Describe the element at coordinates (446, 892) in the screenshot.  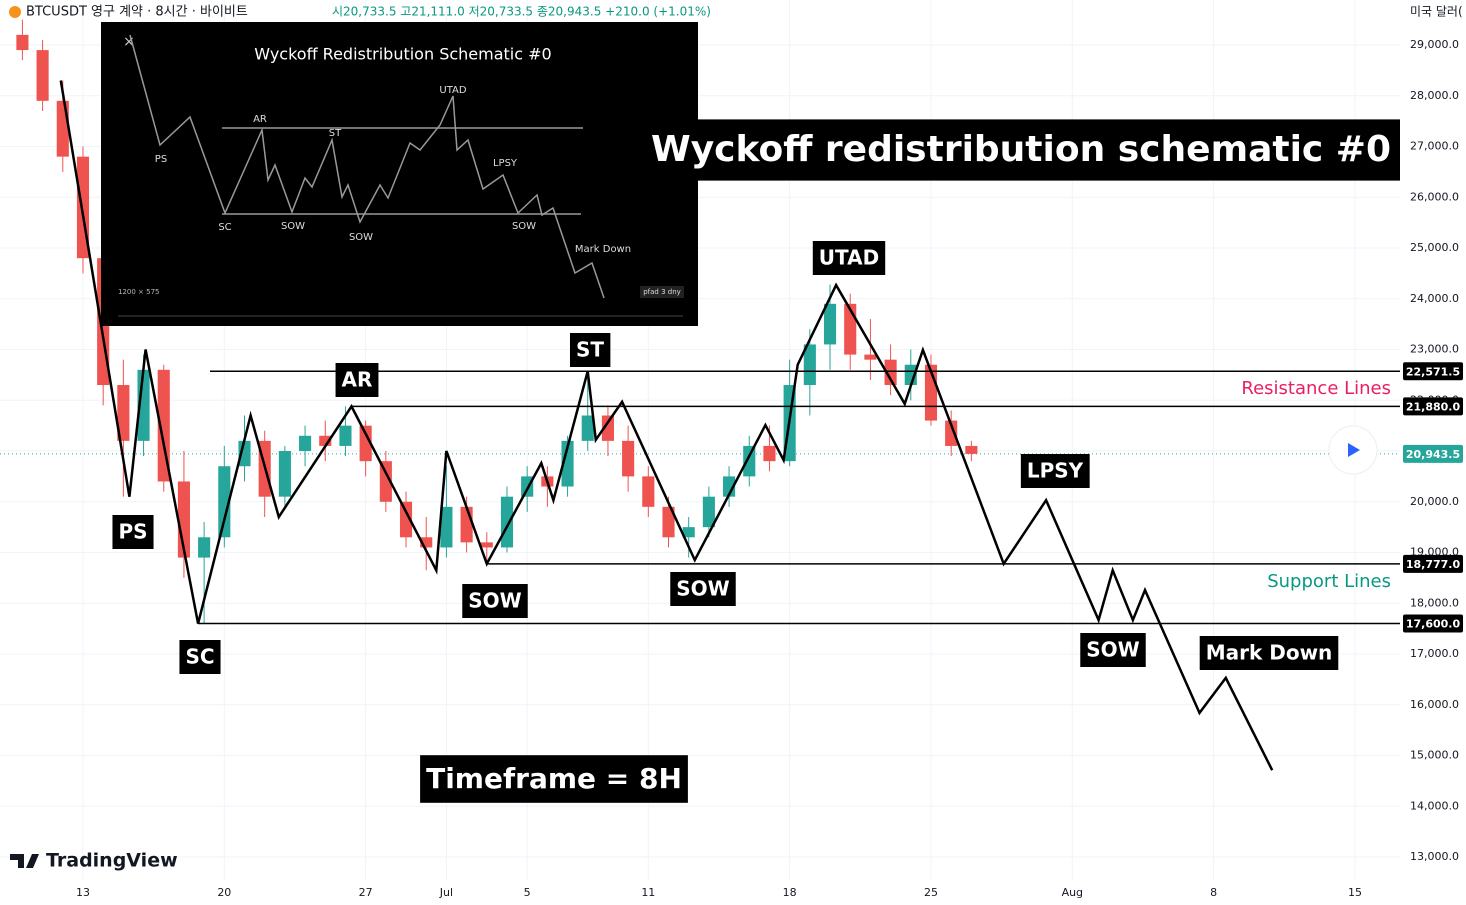
I see `x-tick-label: Jul` at that location.